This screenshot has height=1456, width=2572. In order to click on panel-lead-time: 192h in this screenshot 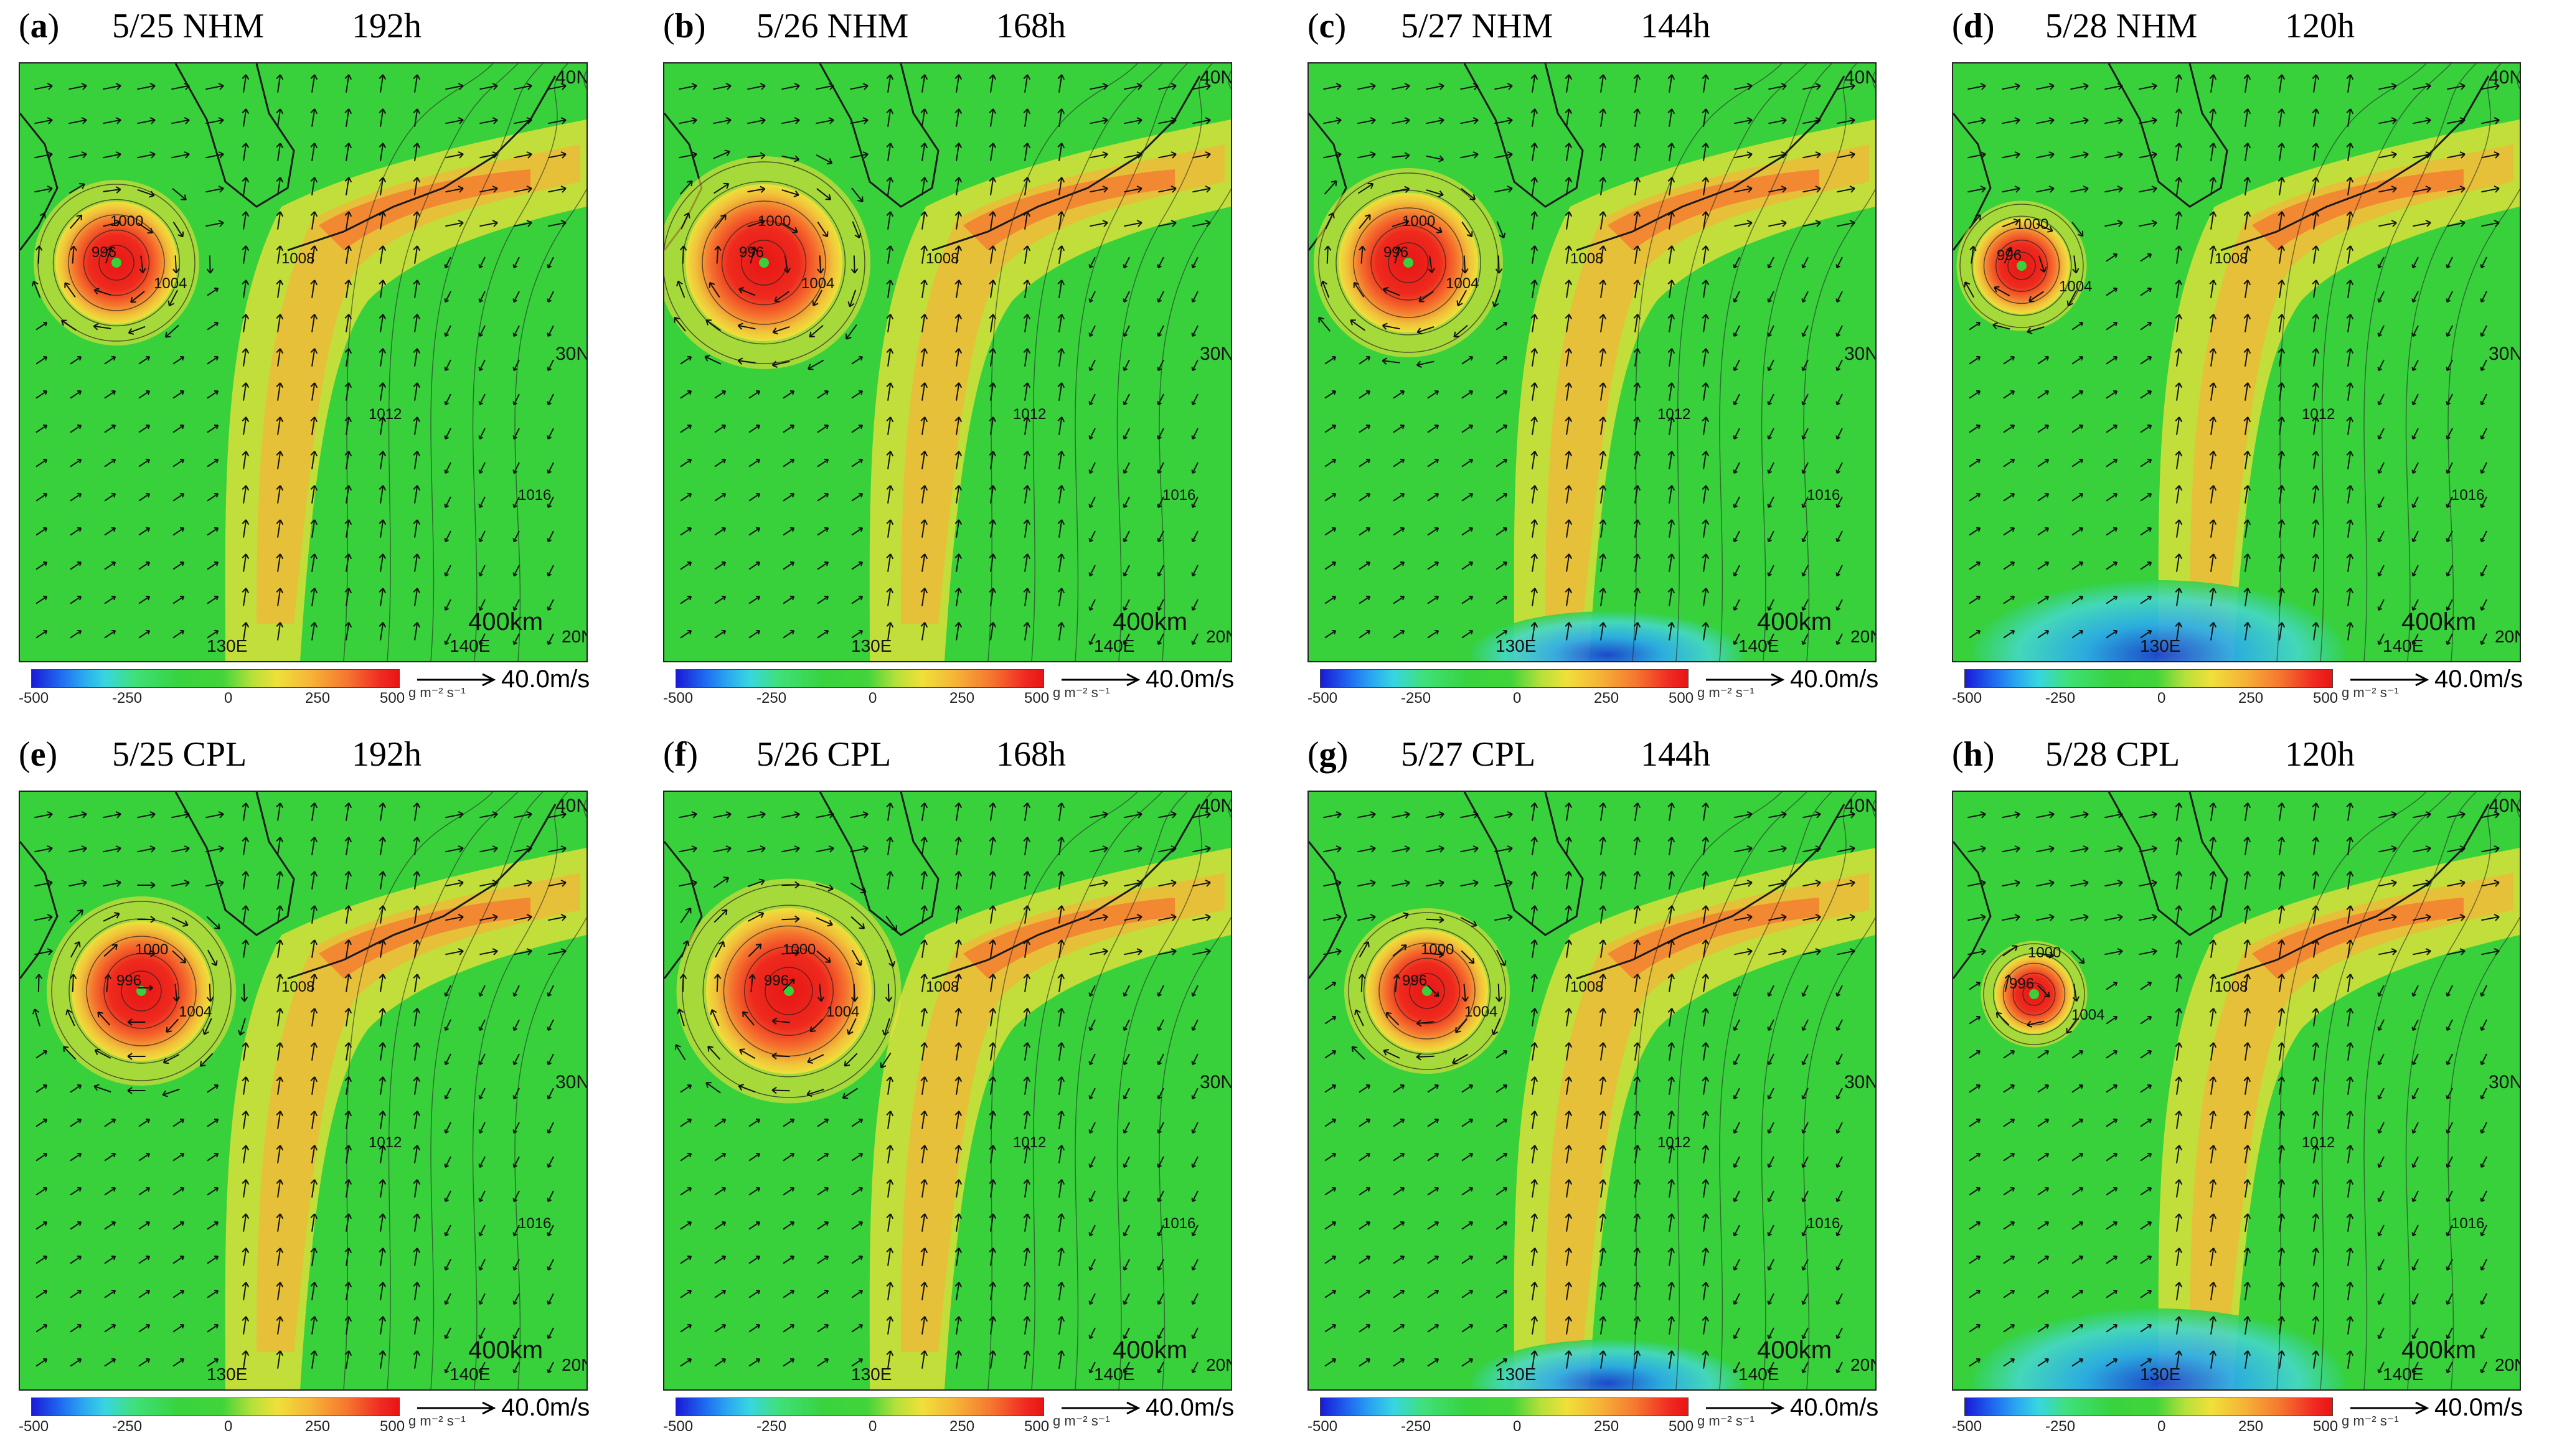, I will do `click(387, 26)`.